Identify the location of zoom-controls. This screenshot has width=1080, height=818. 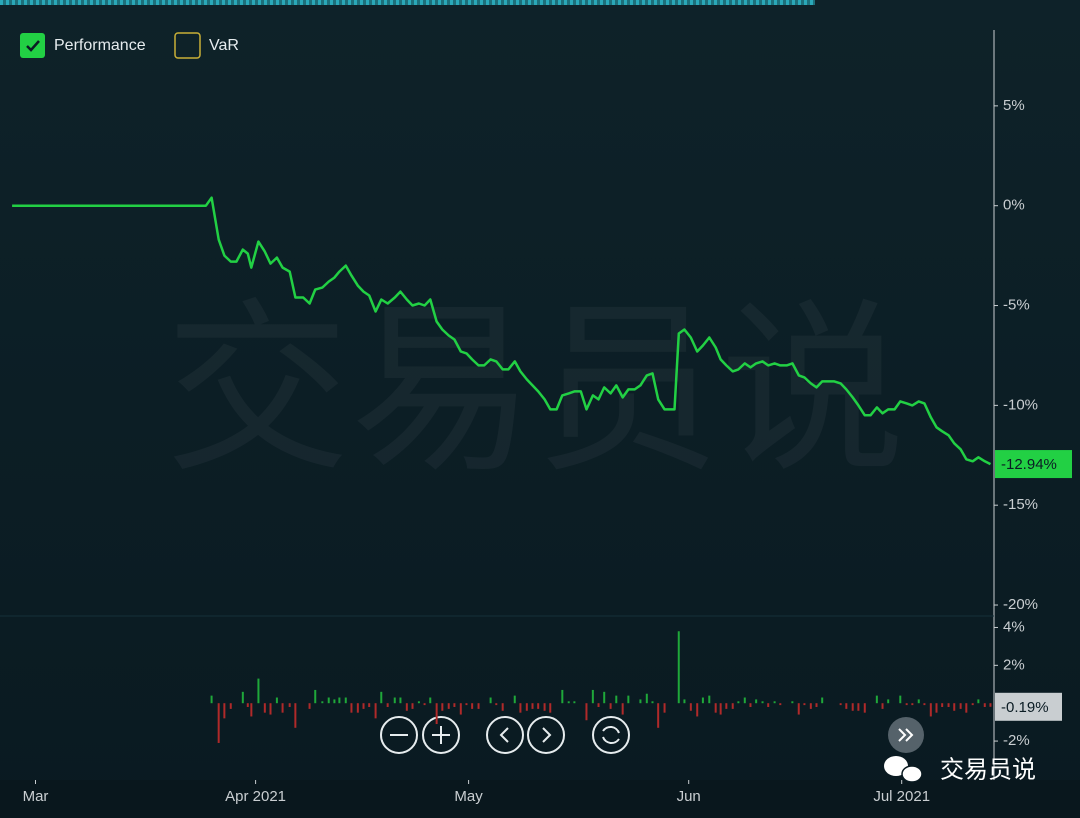
(505, 735).